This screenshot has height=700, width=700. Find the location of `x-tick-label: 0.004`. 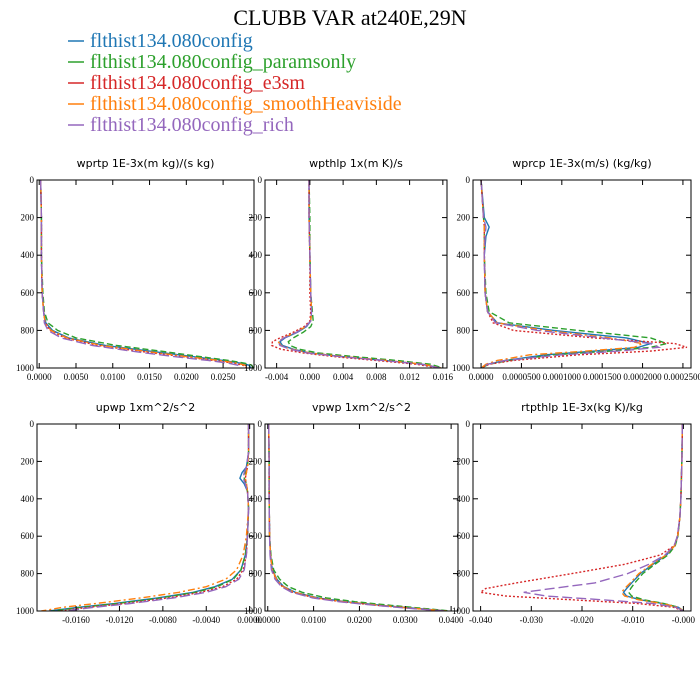

x-tick-label: 0.004 is located at coordinates (343, 377).